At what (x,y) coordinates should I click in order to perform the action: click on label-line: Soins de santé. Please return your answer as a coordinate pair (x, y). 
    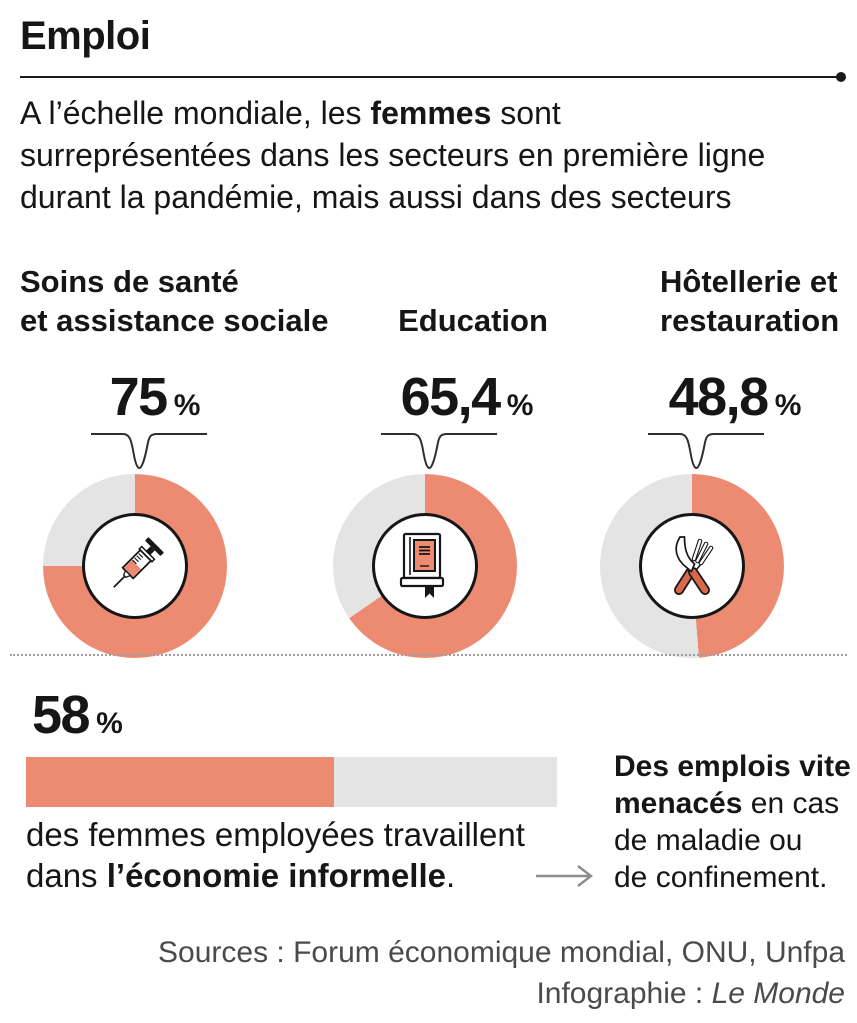
    Looking at the image, I should click on (129, 281).